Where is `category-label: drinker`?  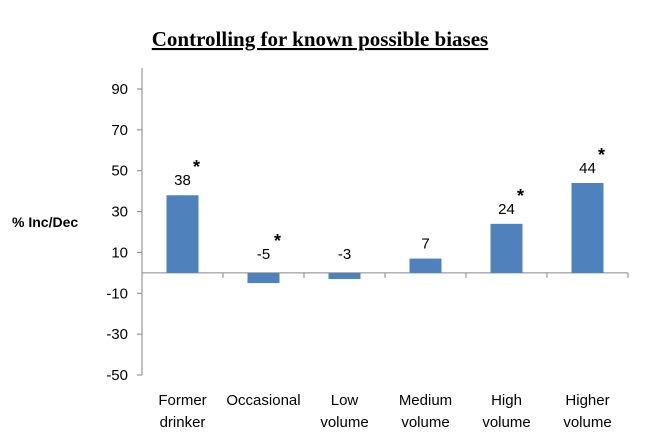 category-label: drinker is located at coordinates (183, 422).